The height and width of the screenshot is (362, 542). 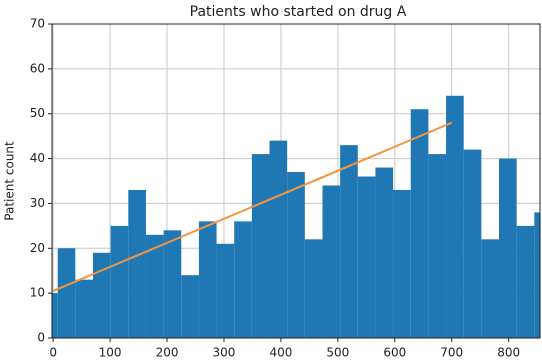 I want to click on x-tick-label: 100, so click(x=110, y=353).